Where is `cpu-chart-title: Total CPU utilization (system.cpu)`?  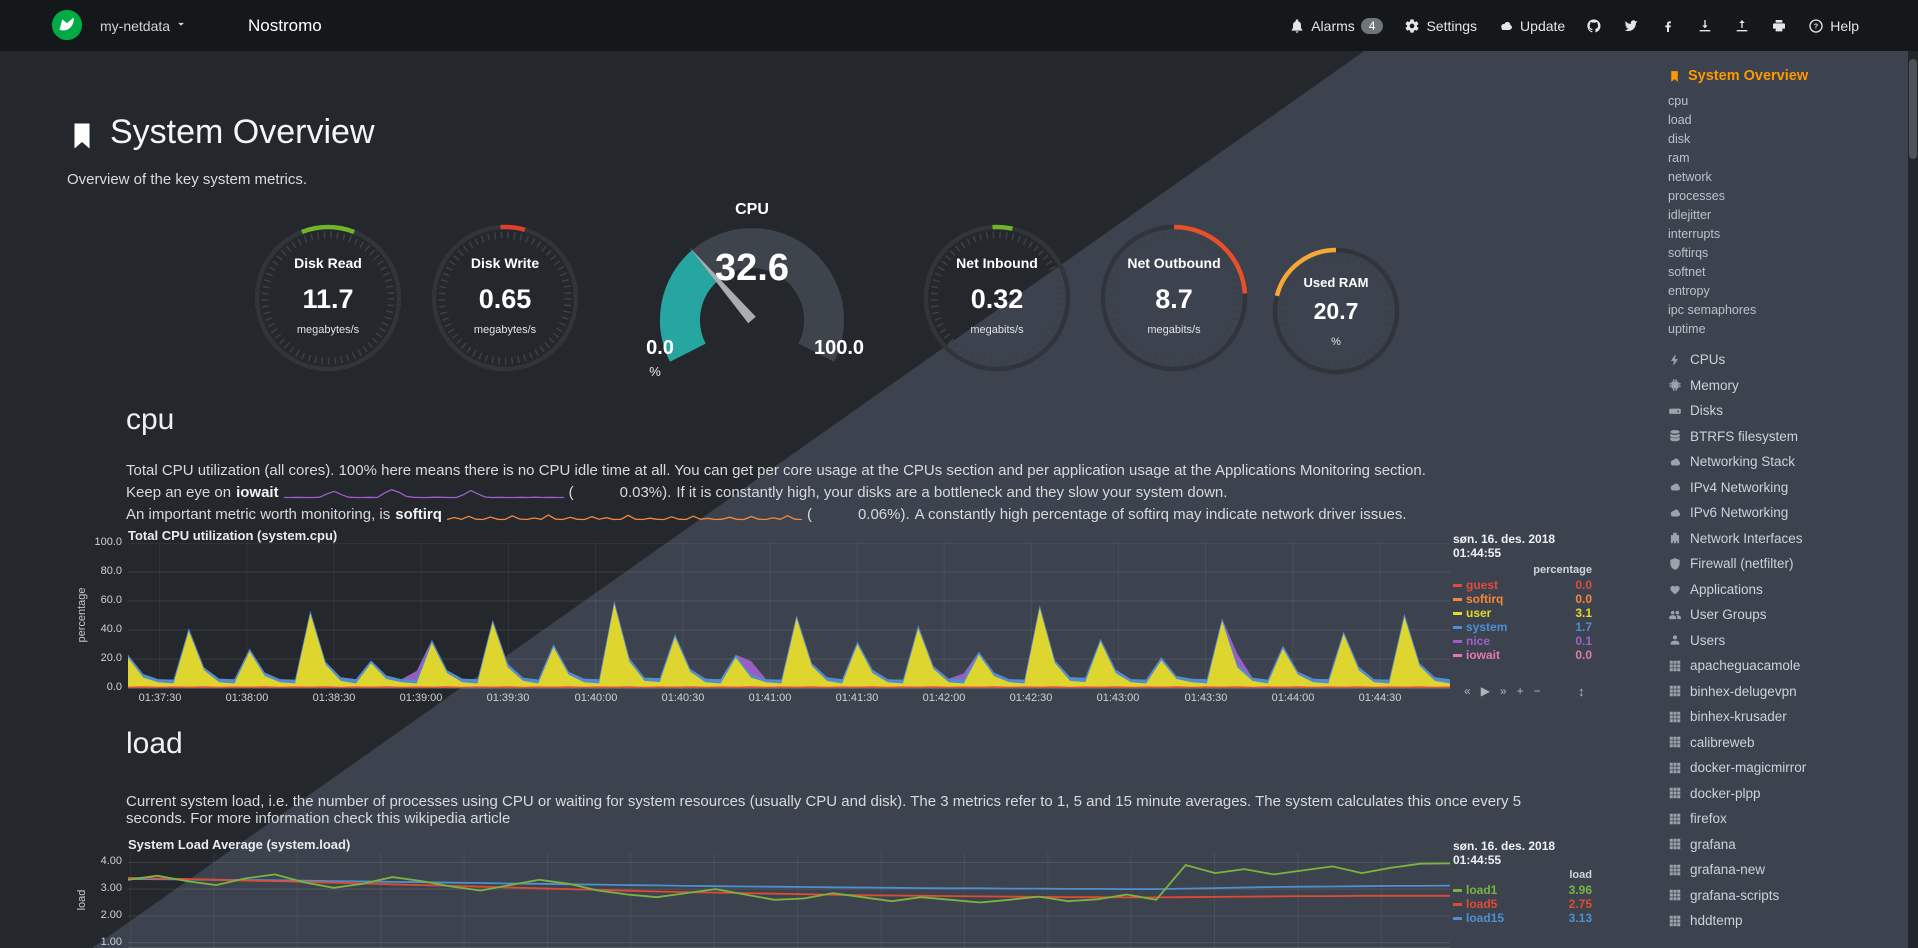
cpu-chart-title: Total CPU utilization (system.cpu) is located at coordinates (233, 535).